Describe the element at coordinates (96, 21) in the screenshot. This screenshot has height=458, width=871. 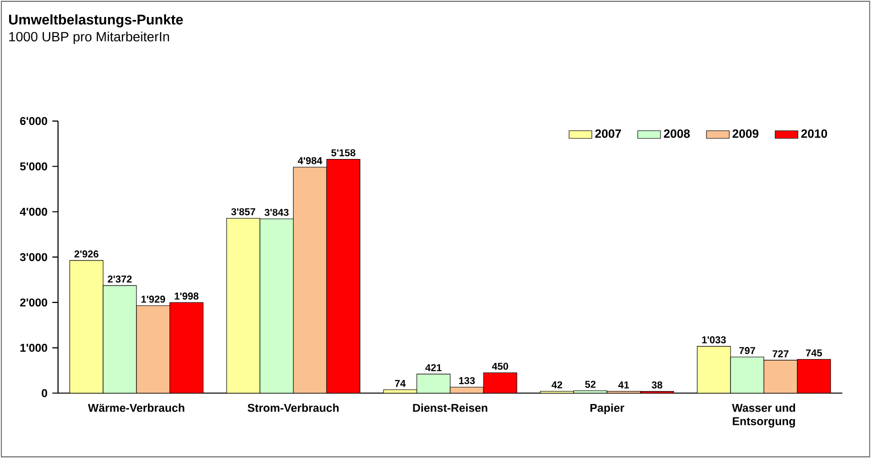
I see `chart-title: Umweltbelastungs-Punkte` at that location.